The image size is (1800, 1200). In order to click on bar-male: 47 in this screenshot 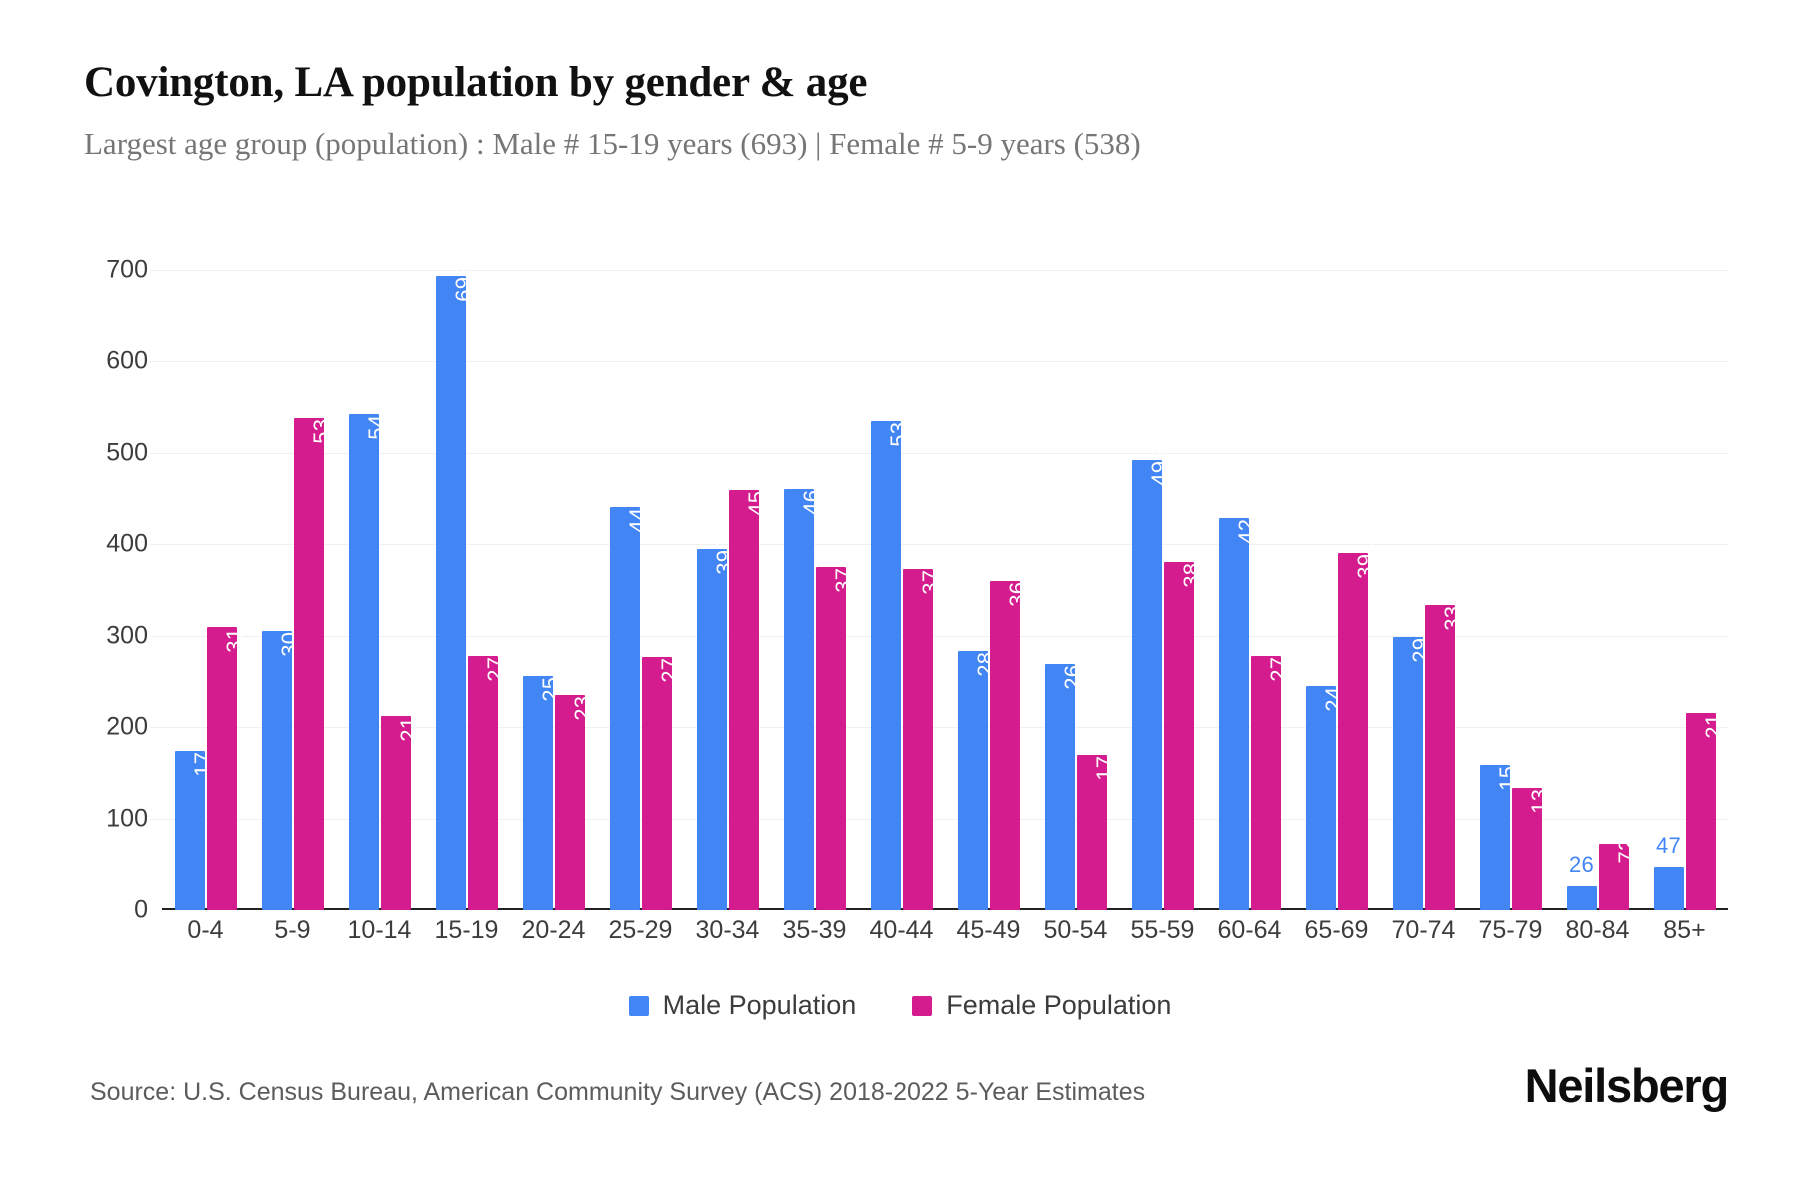, I will do `click(1668, 871)`.